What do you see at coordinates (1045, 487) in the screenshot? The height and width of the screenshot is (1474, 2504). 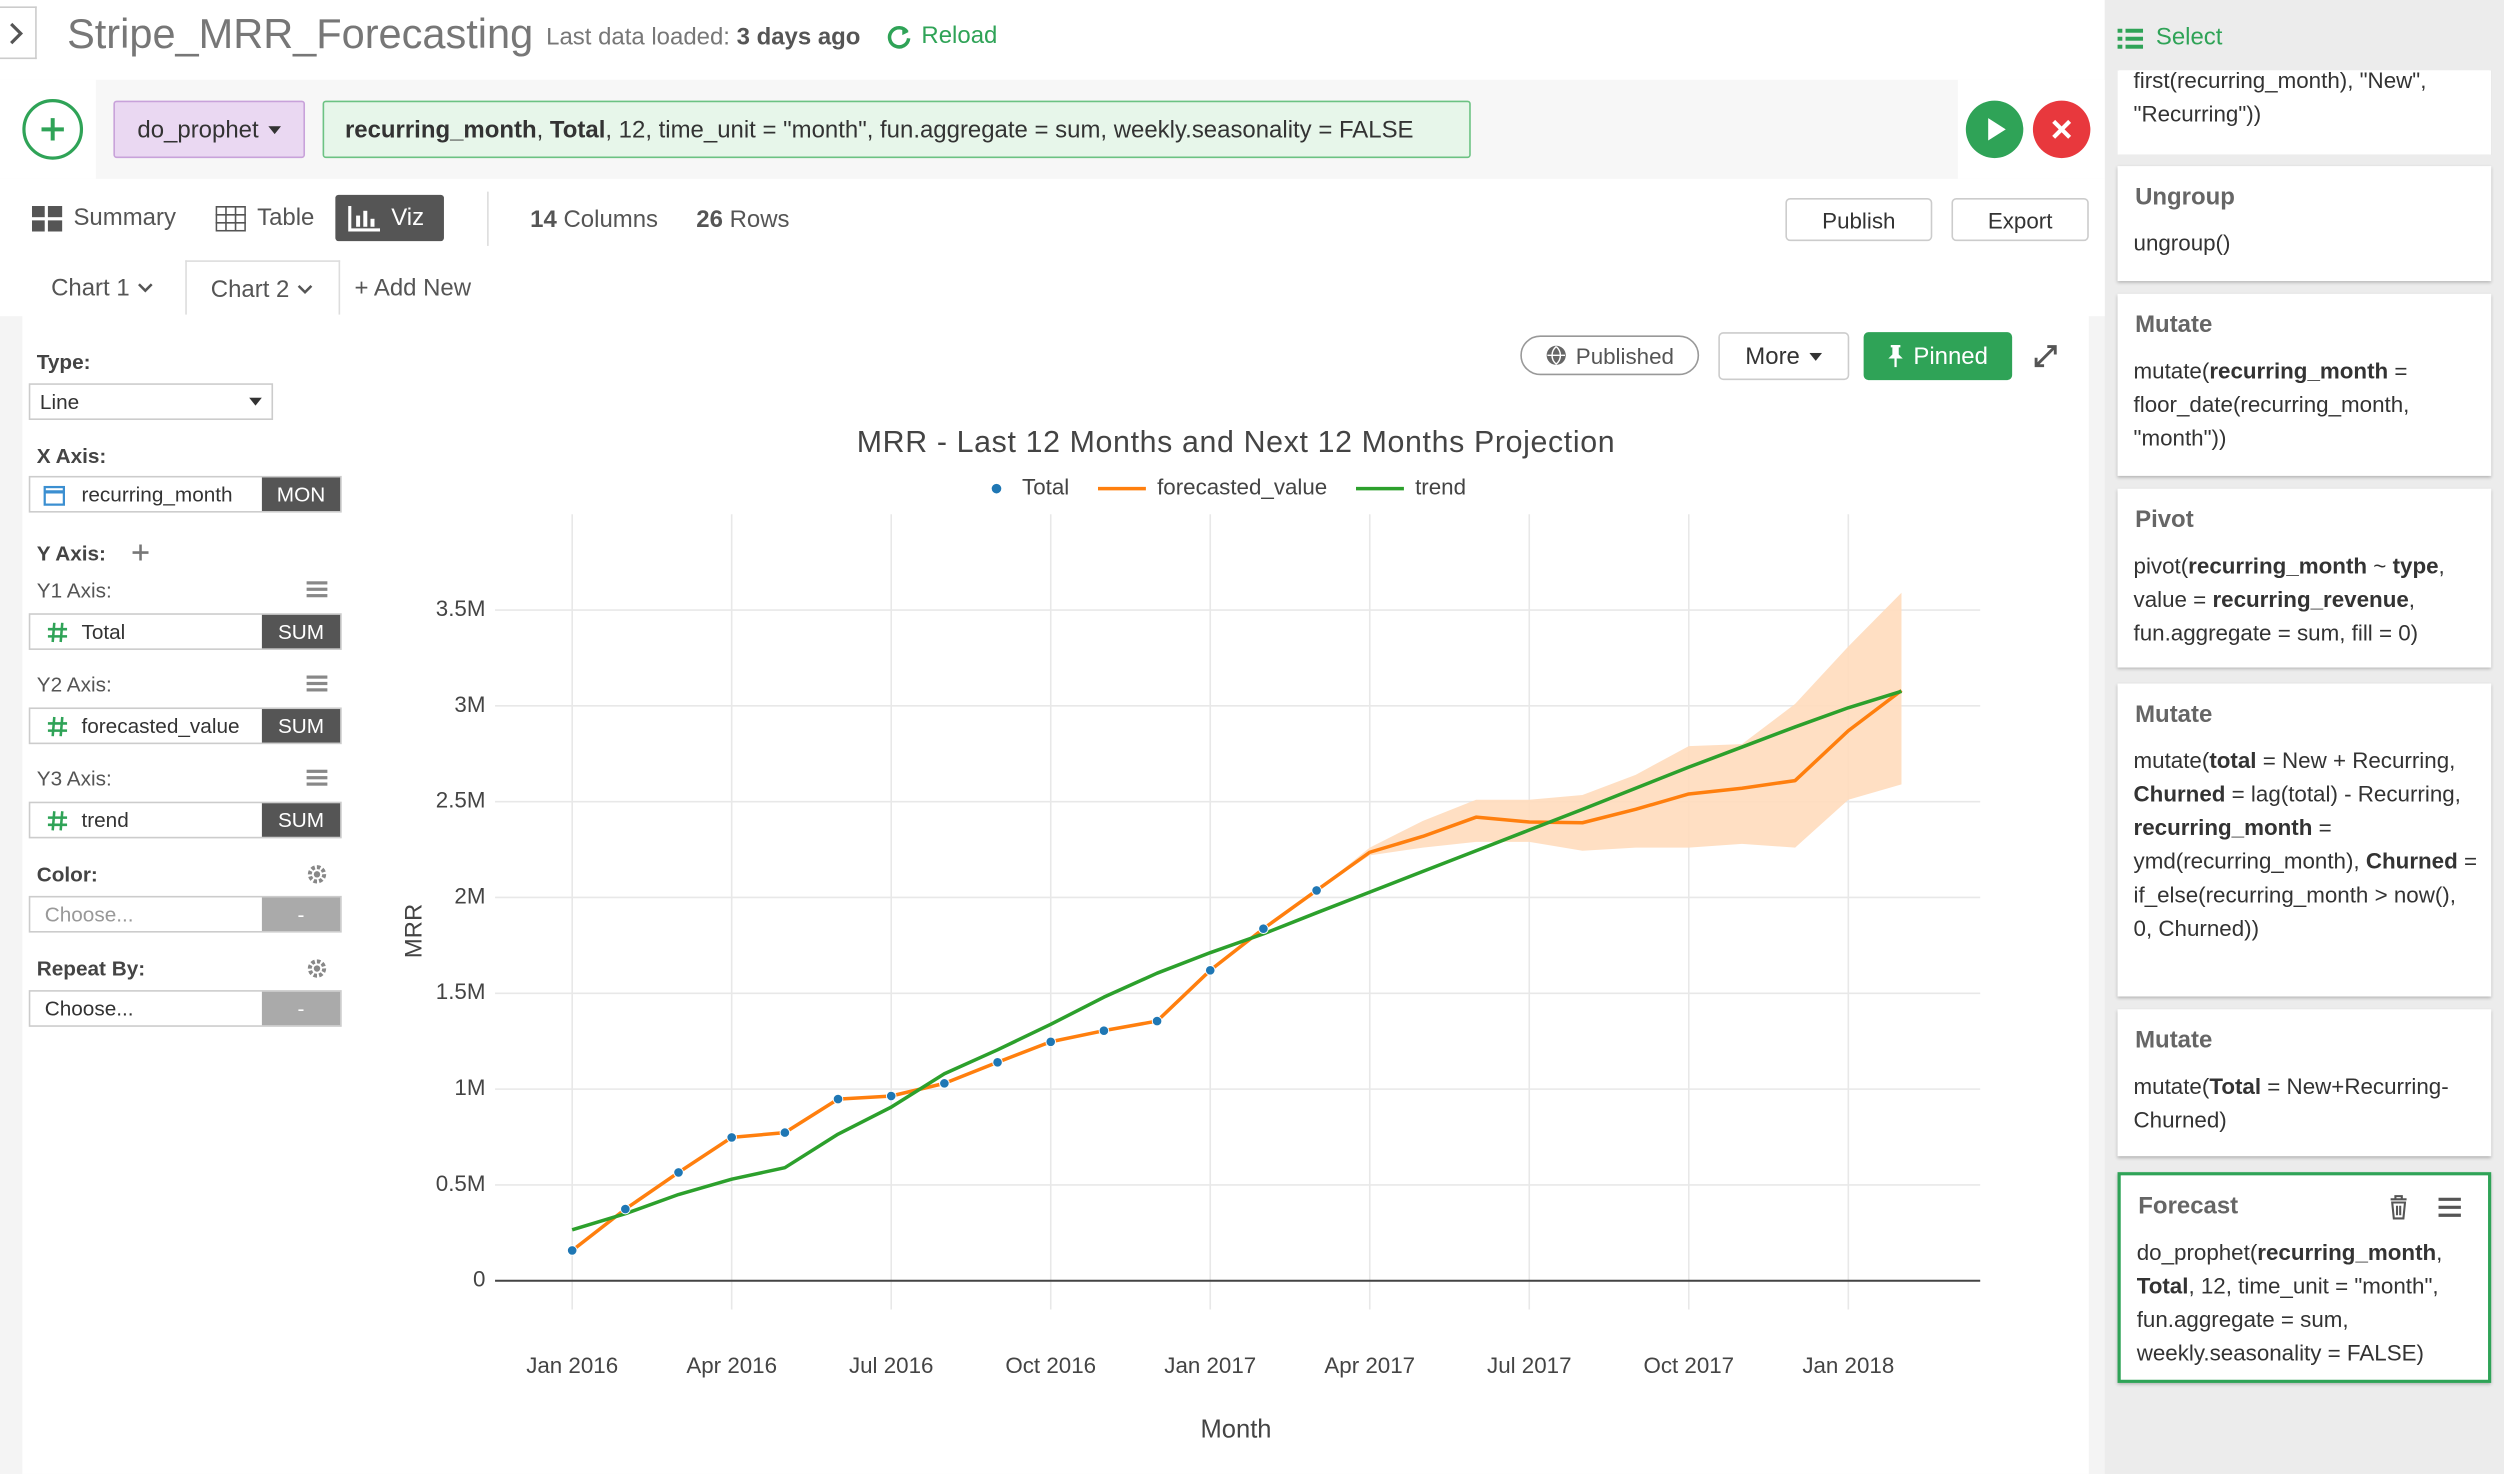 I see `legend-label: Total` at bounding box center [1045, 487].